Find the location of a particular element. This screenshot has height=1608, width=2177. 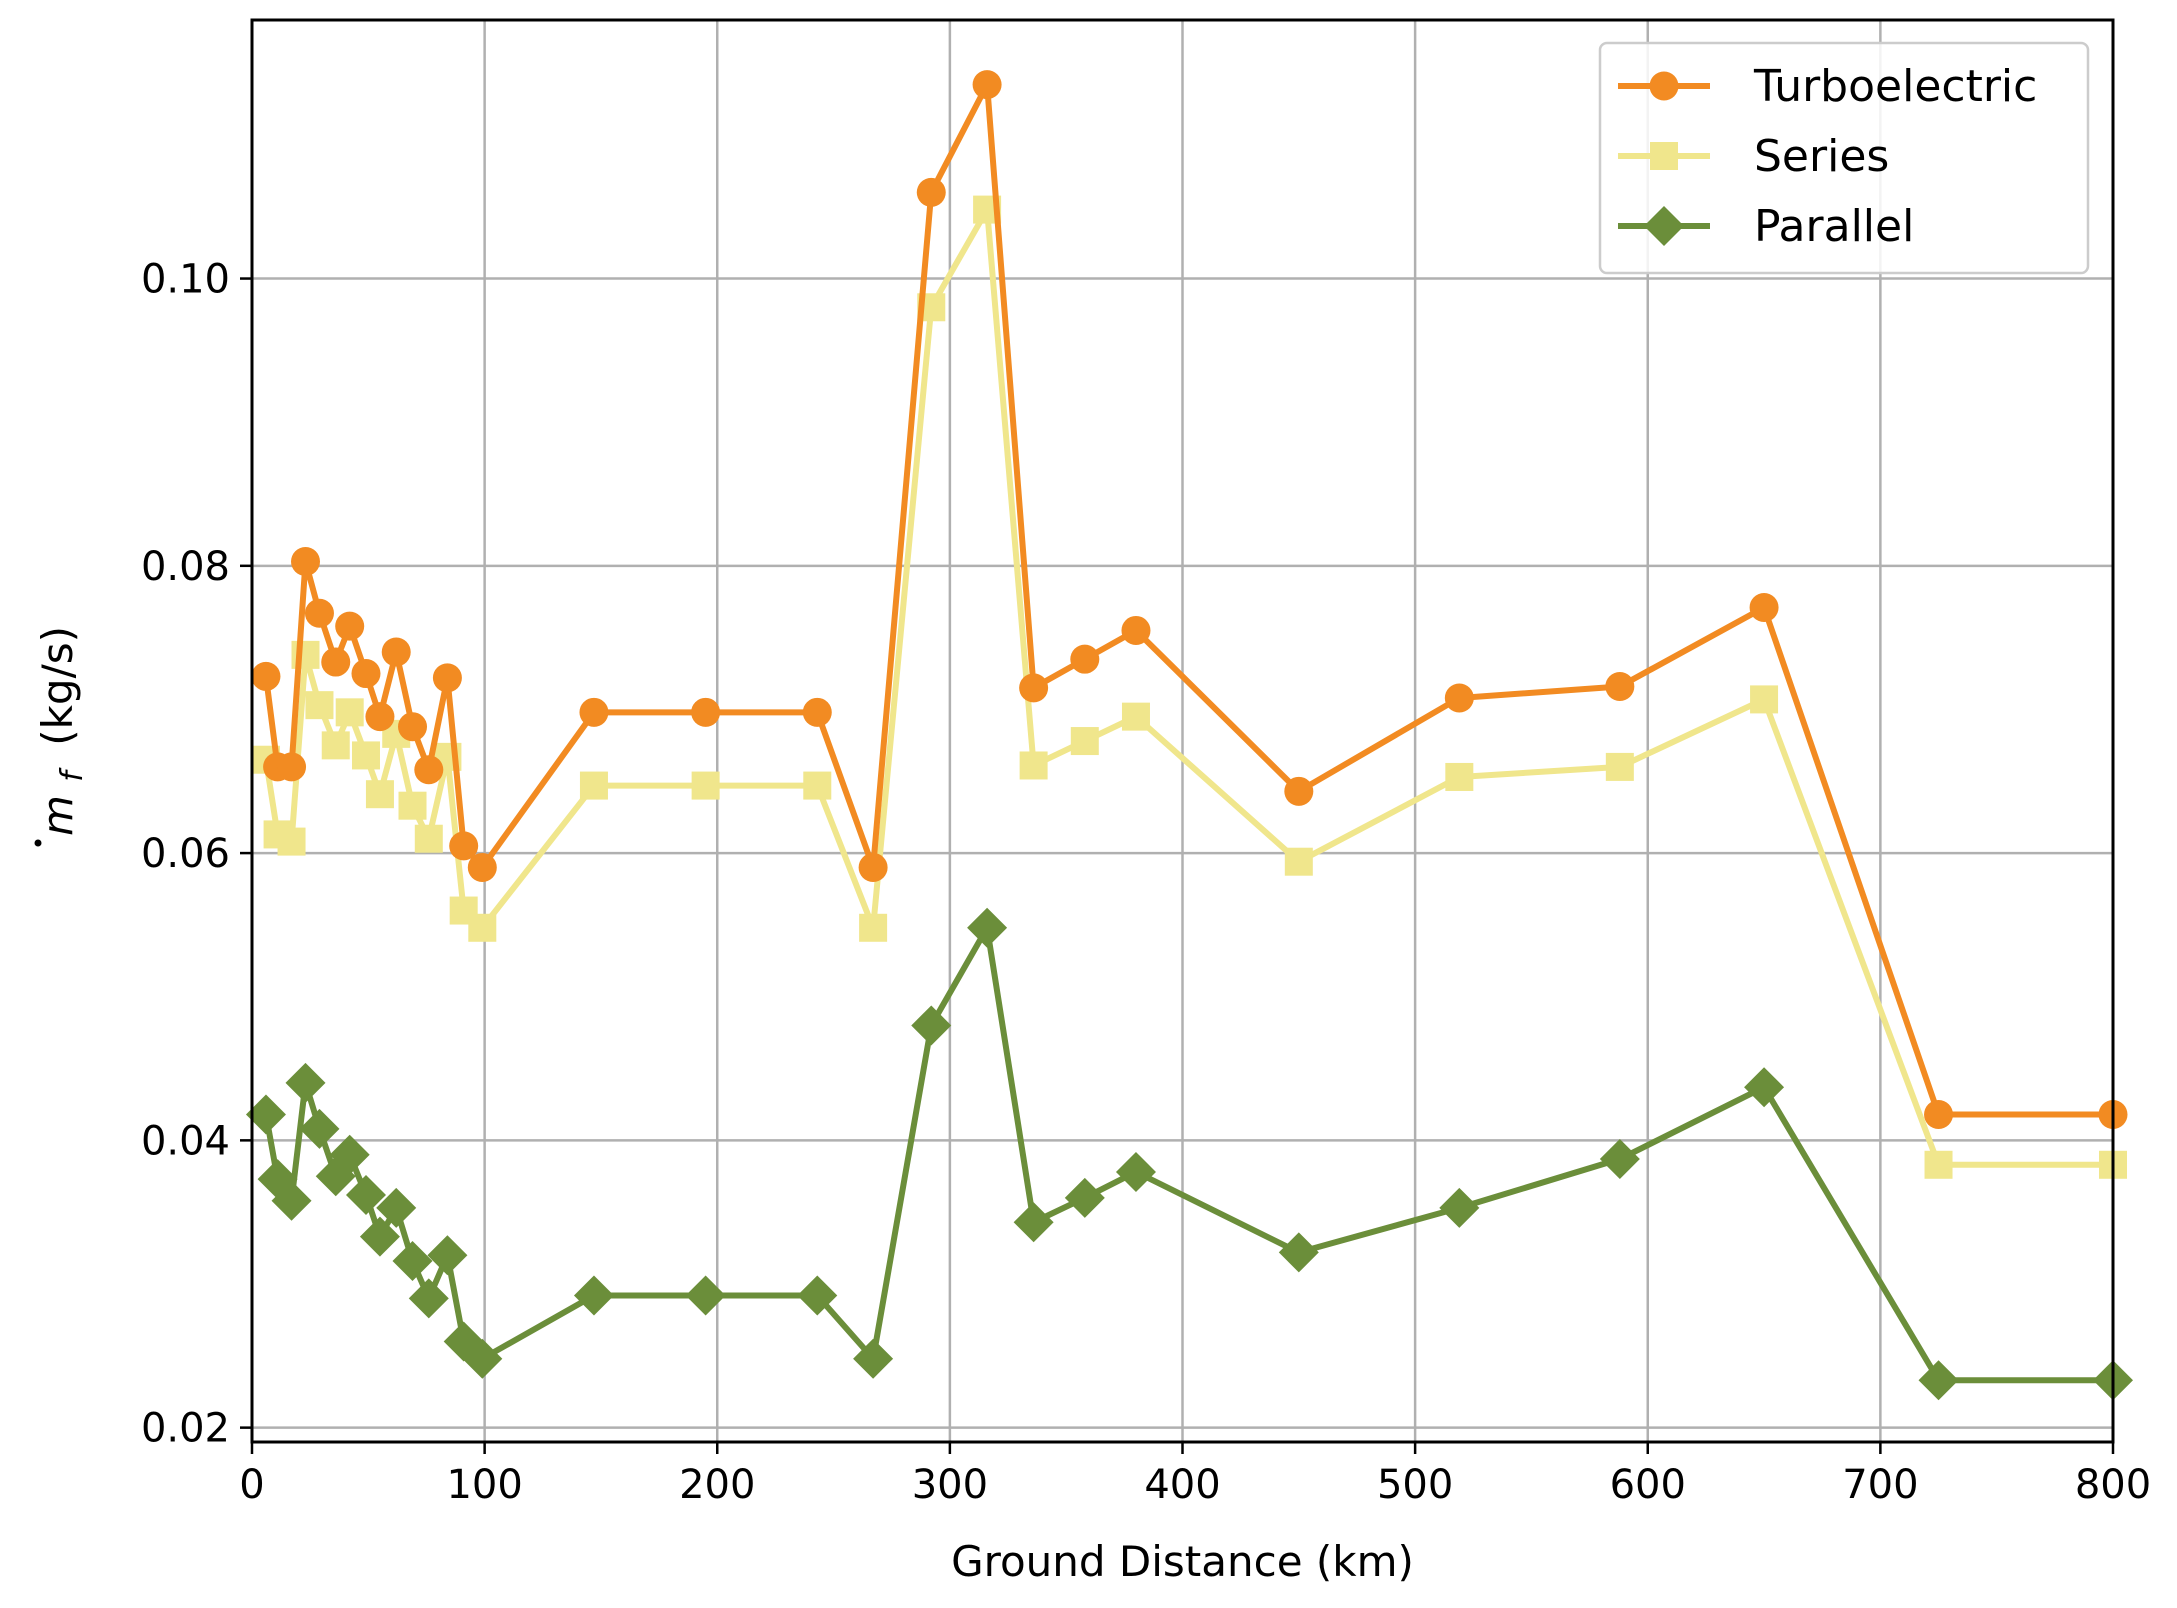

y-axis-title: m f (kg/s) is located at coordinates (61, 736).